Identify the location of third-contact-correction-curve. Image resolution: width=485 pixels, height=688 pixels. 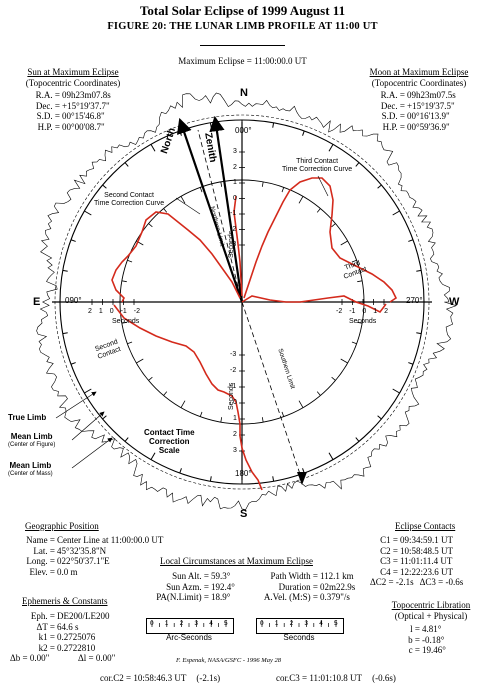
(320, 240).